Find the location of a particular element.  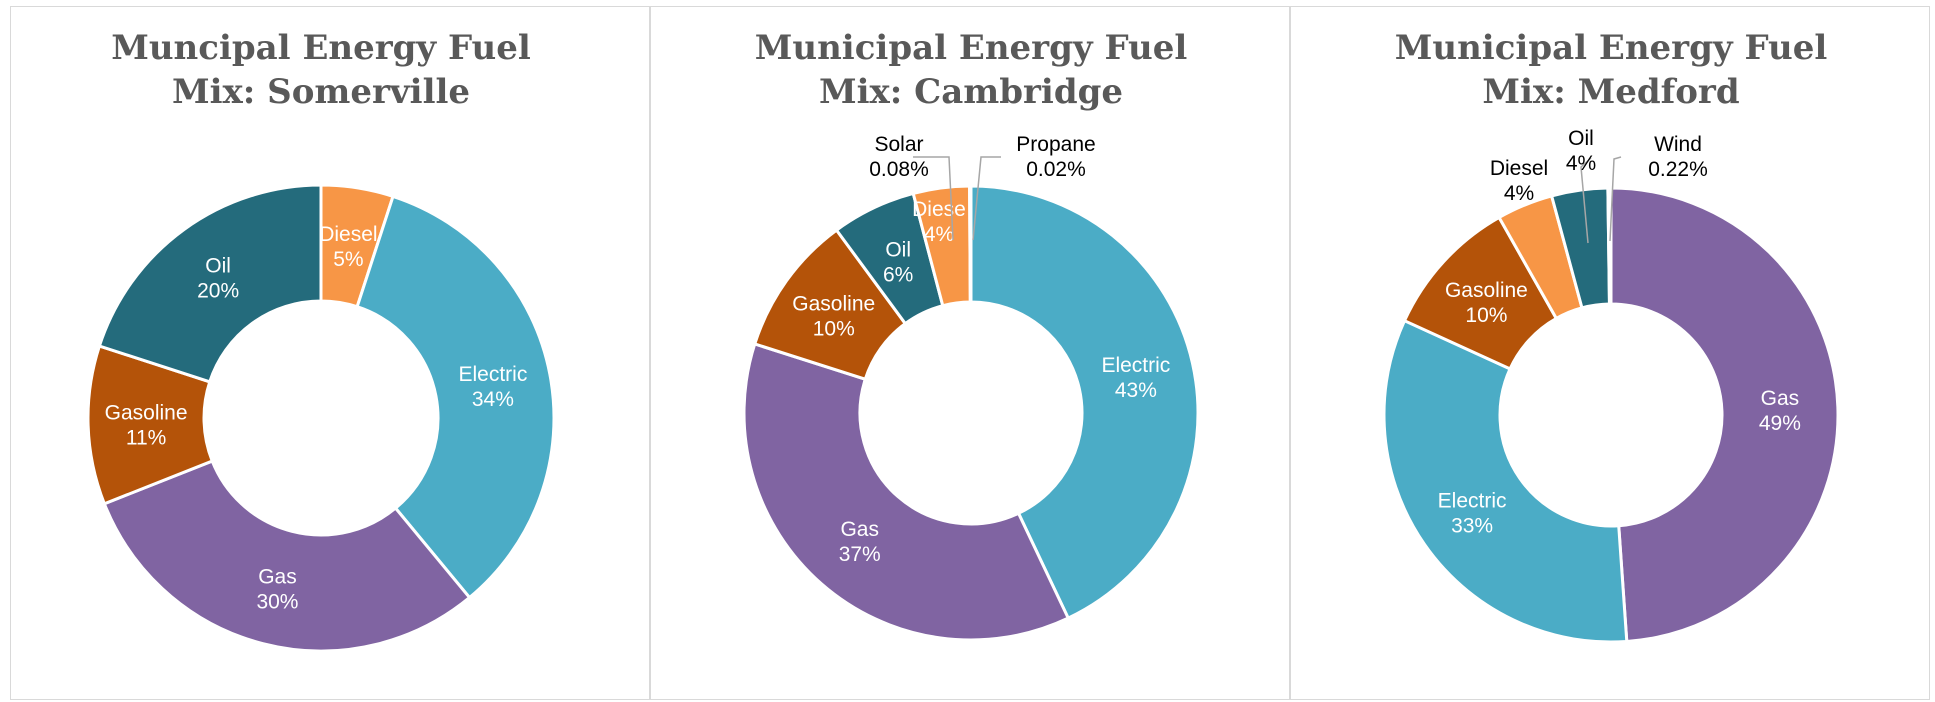

slice-oil is located at coordinates (210, 283).